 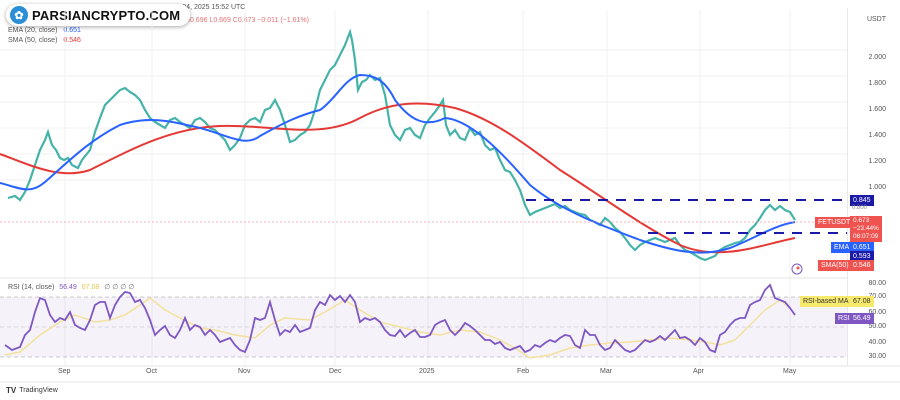 I want to click on sma-legend: SMA (50, close) 0.546, so click(x=44, y=40).